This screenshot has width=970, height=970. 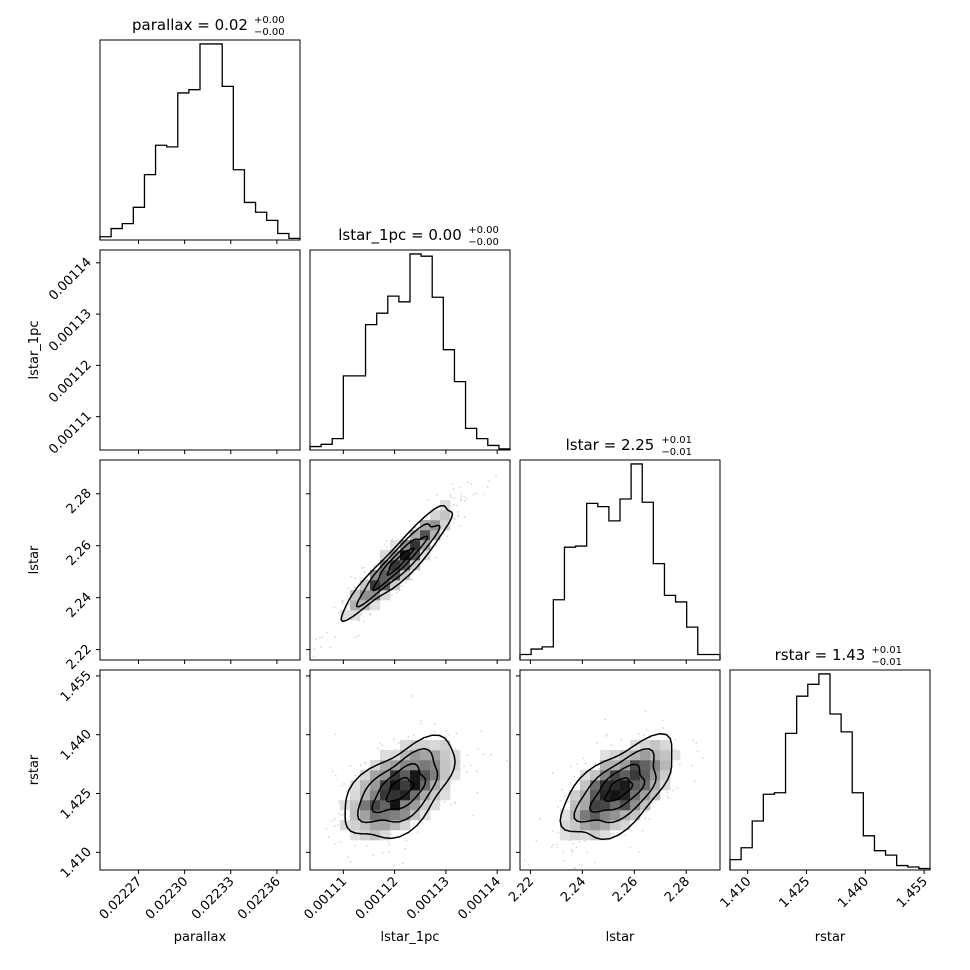 I want to click on scatter-panel-lstar-rstar, so click(x=618, y=771).